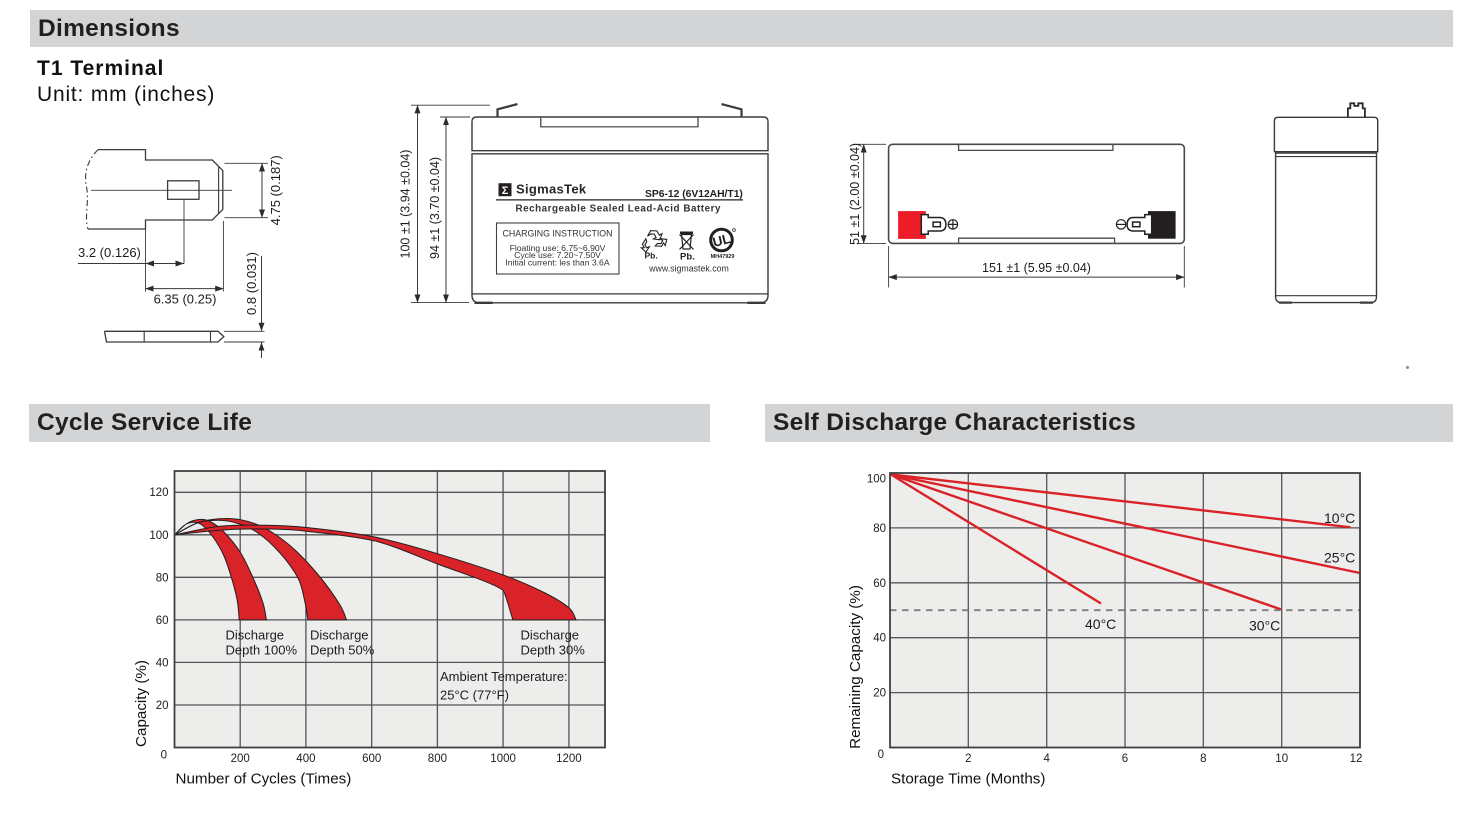 Image resolution: width=1470 pixels, height=837 pixels. I want to click on svg-text: 10, so click(1281, 759).